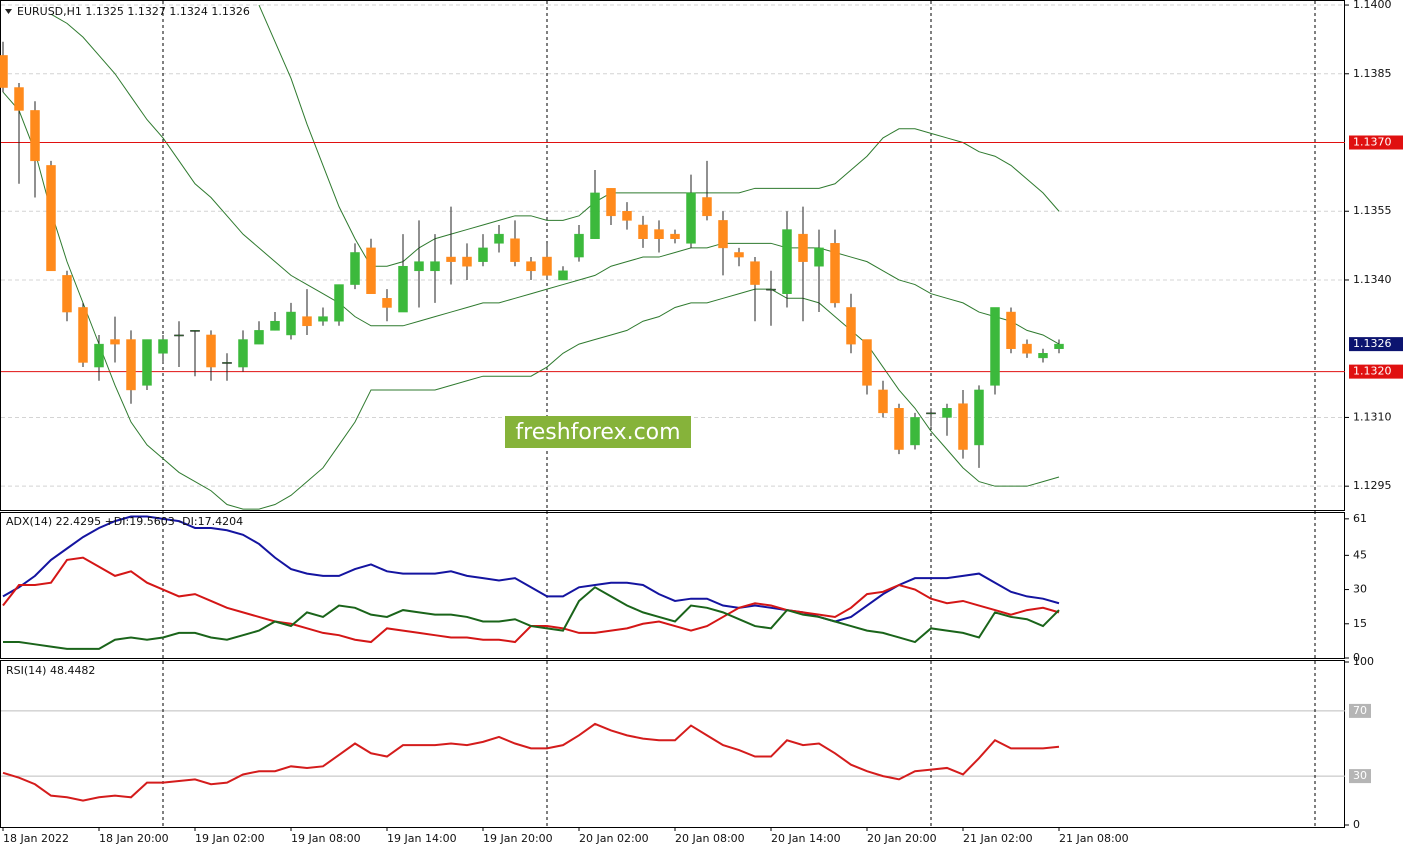  Describe the element at coordinates (1360, 518) in the screenshot. I see `y-tick-label: 61` at that location.